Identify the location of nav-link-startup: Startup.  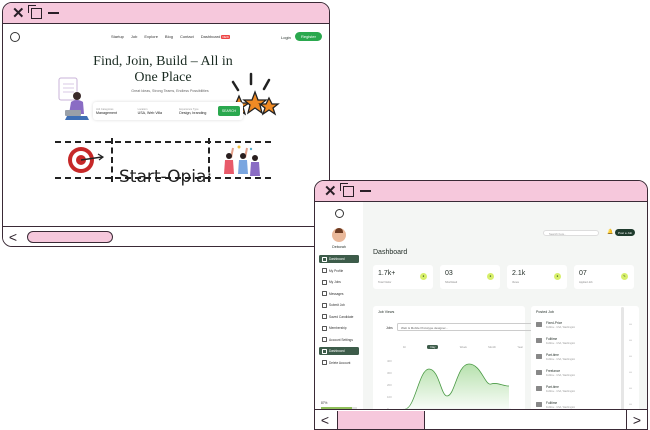
(117, 36).